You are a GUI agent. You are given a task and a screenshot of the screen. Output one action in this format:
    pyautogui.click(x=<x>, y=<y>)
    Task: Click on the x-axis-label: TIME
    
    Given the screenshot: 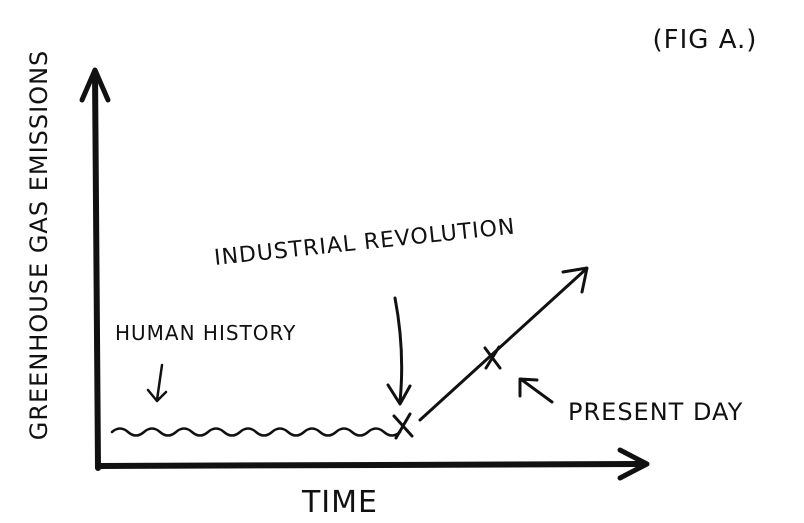 What is the action you would take?
    pyautogui.click(x=339, y=502)
    